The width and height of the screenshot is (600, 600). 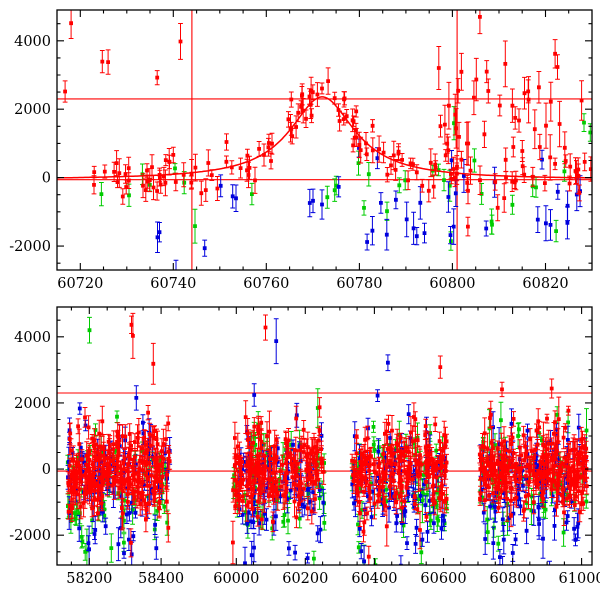 What do you see at coordinates (173, 284) in the screenshot?
I see `x-tick-label: 60740` at bounding box center [173, 284].